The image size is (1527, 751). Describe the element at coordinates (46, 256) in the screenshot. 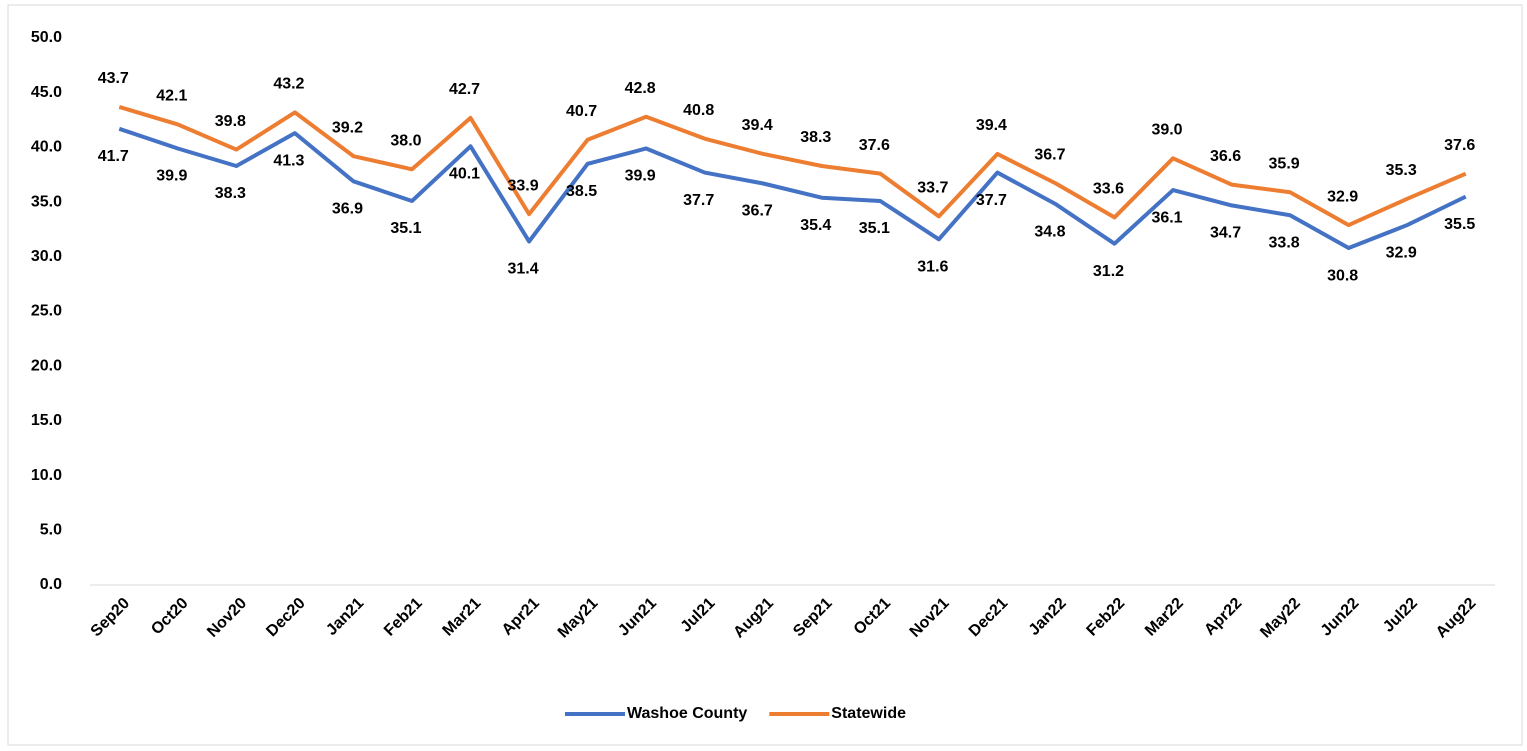

I see `y-tick-label: 30.0` at that location.